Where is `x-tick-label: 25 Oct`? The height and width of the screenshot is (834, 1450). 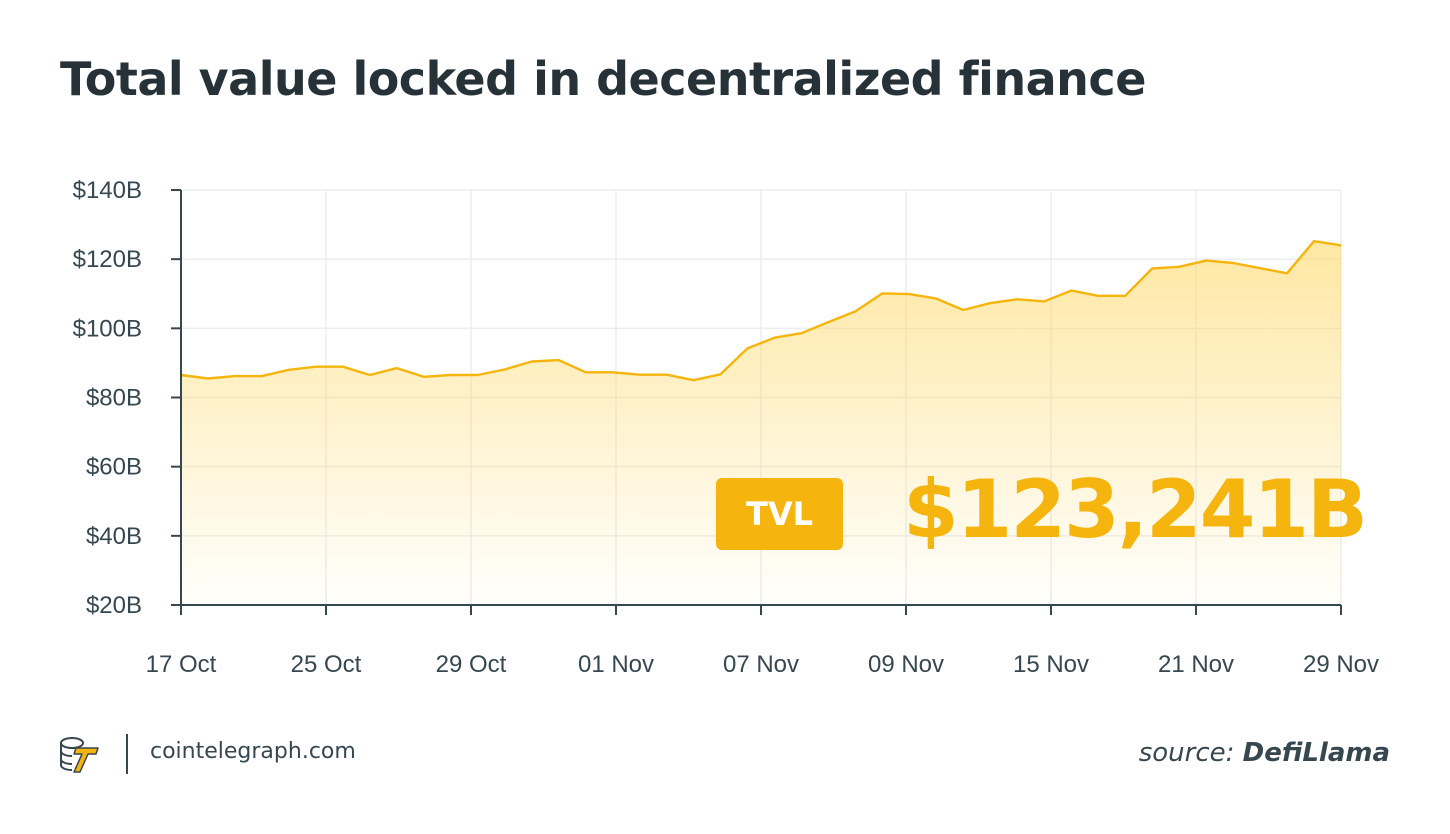 x-tick-label: 25 Oct is located at coordinates (326, 664).